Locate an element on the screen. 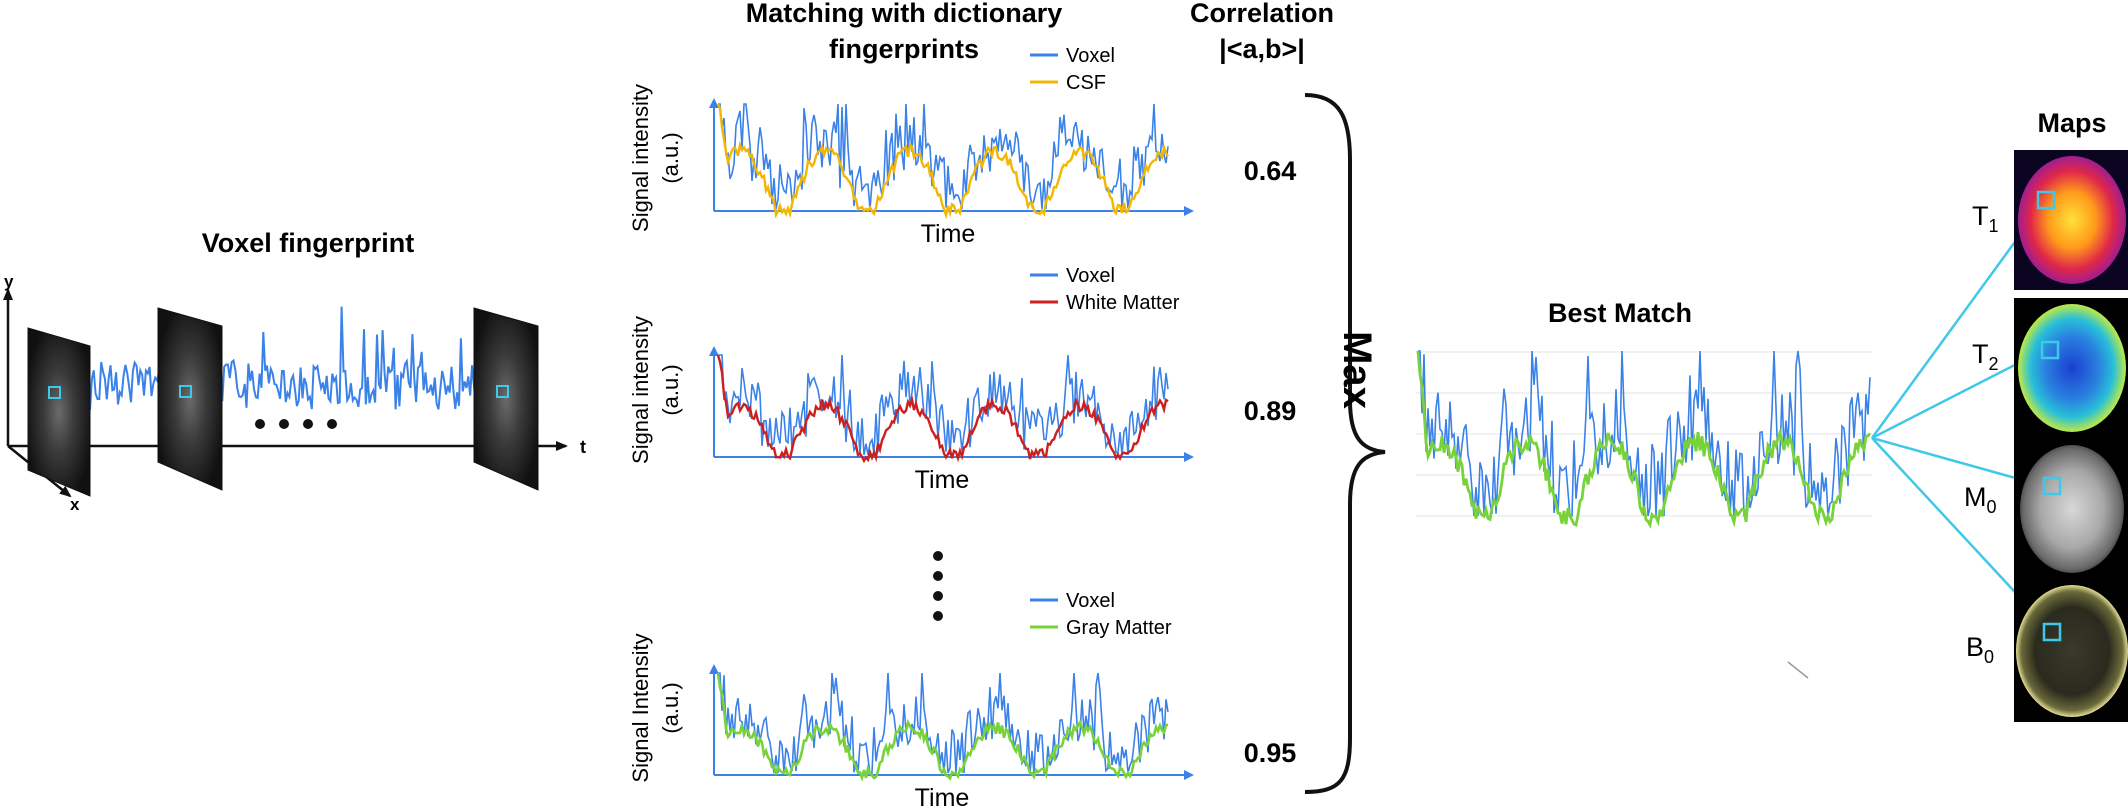  x-axis-label: x is located at coordinates (75, 504).